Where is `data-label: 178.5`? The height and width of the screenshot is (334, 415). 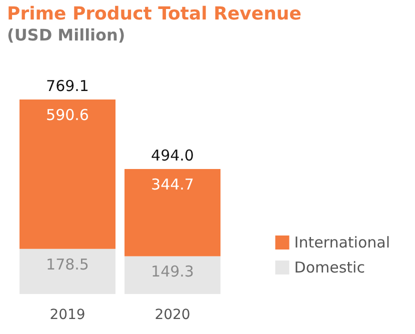
data-label: 178.5 is located at coordinates (67, 264).